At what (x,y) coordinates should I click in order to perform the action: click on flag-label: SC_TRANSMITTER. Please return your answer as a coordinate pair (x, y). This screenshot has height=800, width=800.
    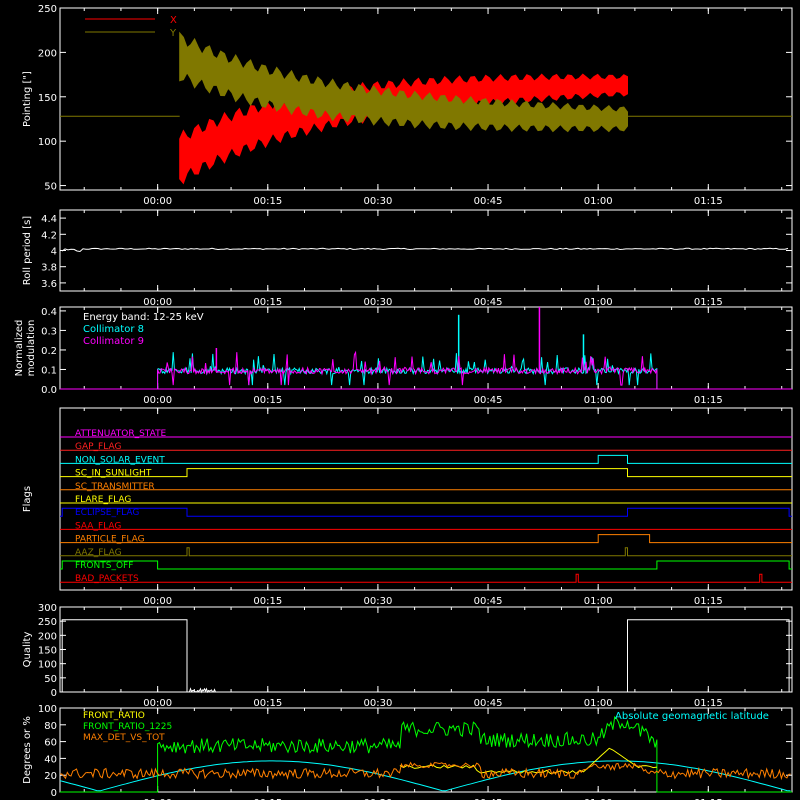
    Looking at the image, I should click on (115, 487).